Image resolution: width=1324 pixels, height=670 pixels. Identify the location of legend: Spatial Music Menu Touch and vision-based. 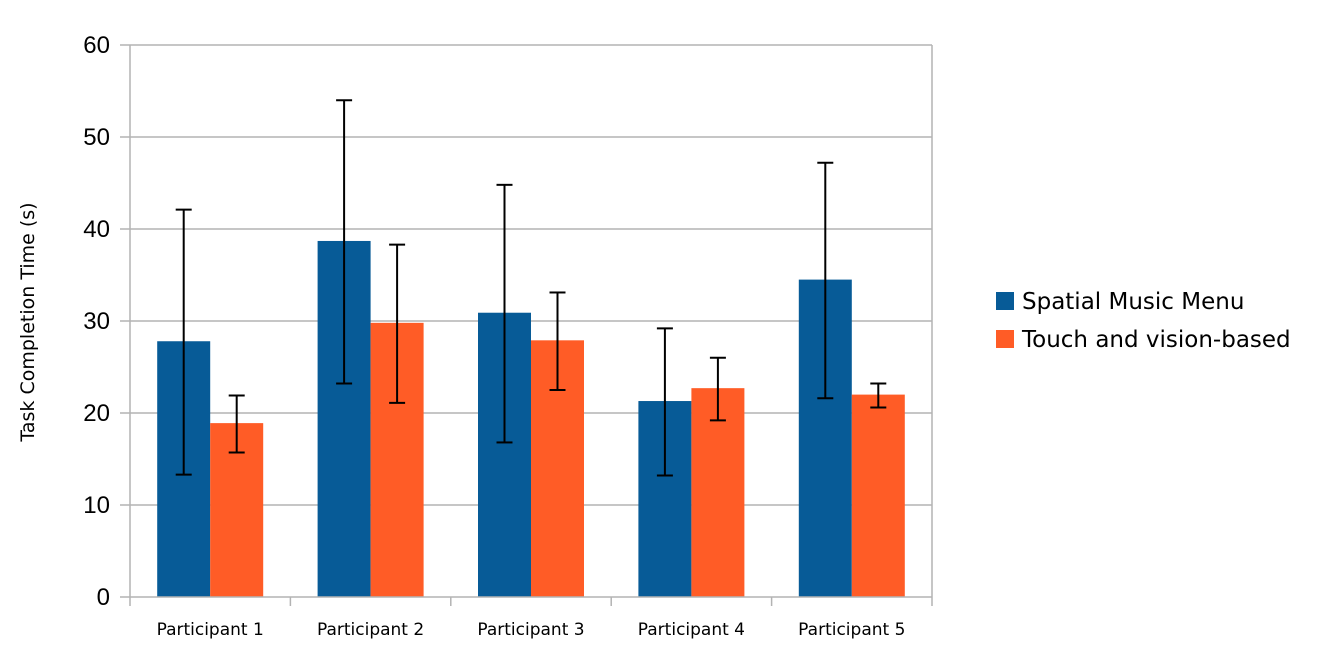
(1143, 321).